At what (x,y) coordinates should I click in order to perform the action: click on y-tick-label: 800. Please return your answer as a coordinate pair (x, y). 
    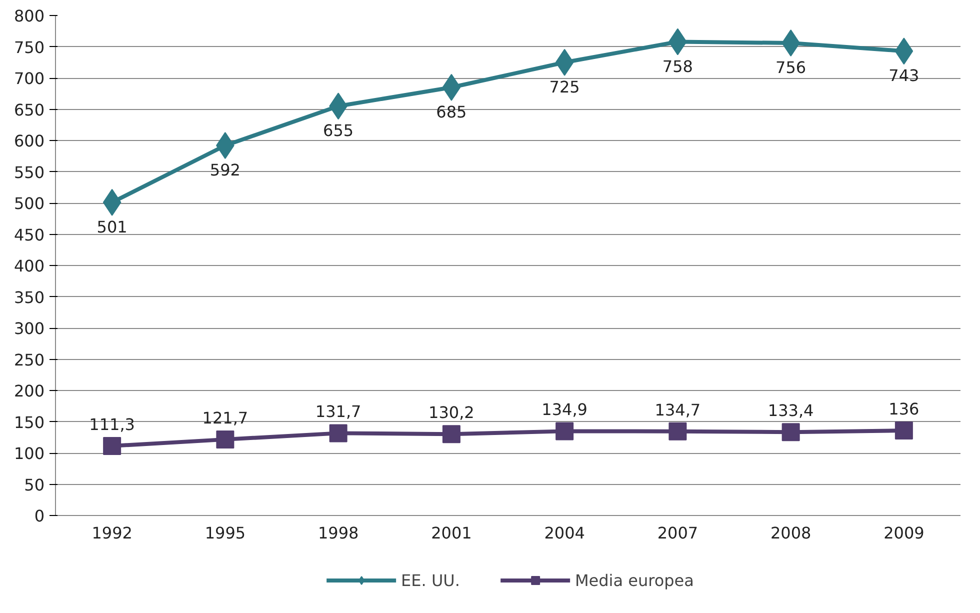
    Looking at the image, I should click on (29, 16).